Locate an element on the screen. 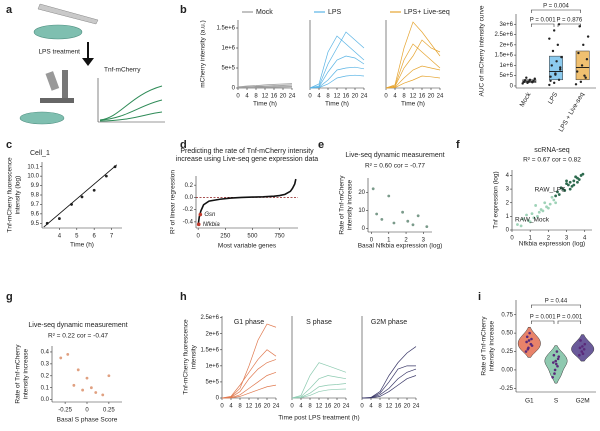  x-tick-label: 750 is located at coordinates (280, 237).